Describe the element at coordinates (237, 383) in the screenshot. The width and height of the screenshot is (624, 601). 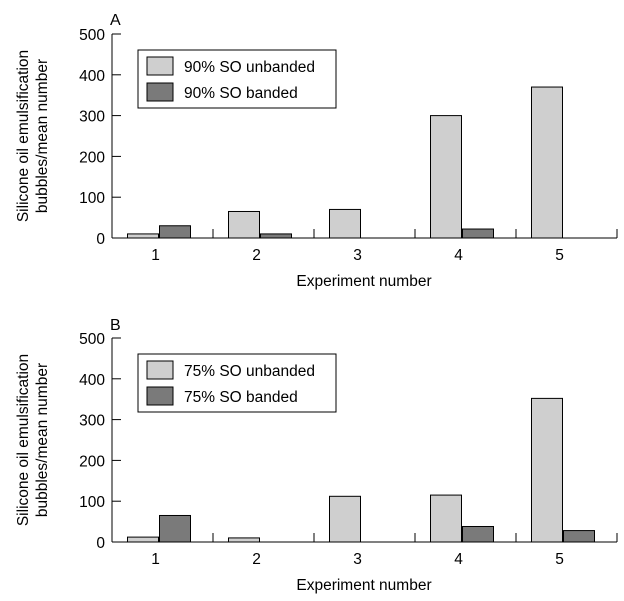
I see `legend: 75% SO unbanded 75% SO banded` at that location.